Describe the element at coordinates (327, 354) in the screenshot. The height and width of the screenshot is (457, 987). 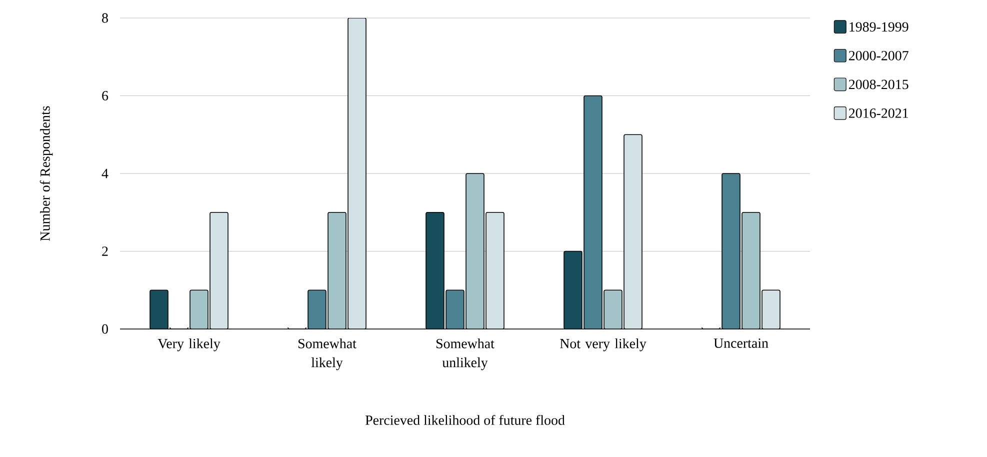
I see `x-tick-label: Somewhat likely` at that location.